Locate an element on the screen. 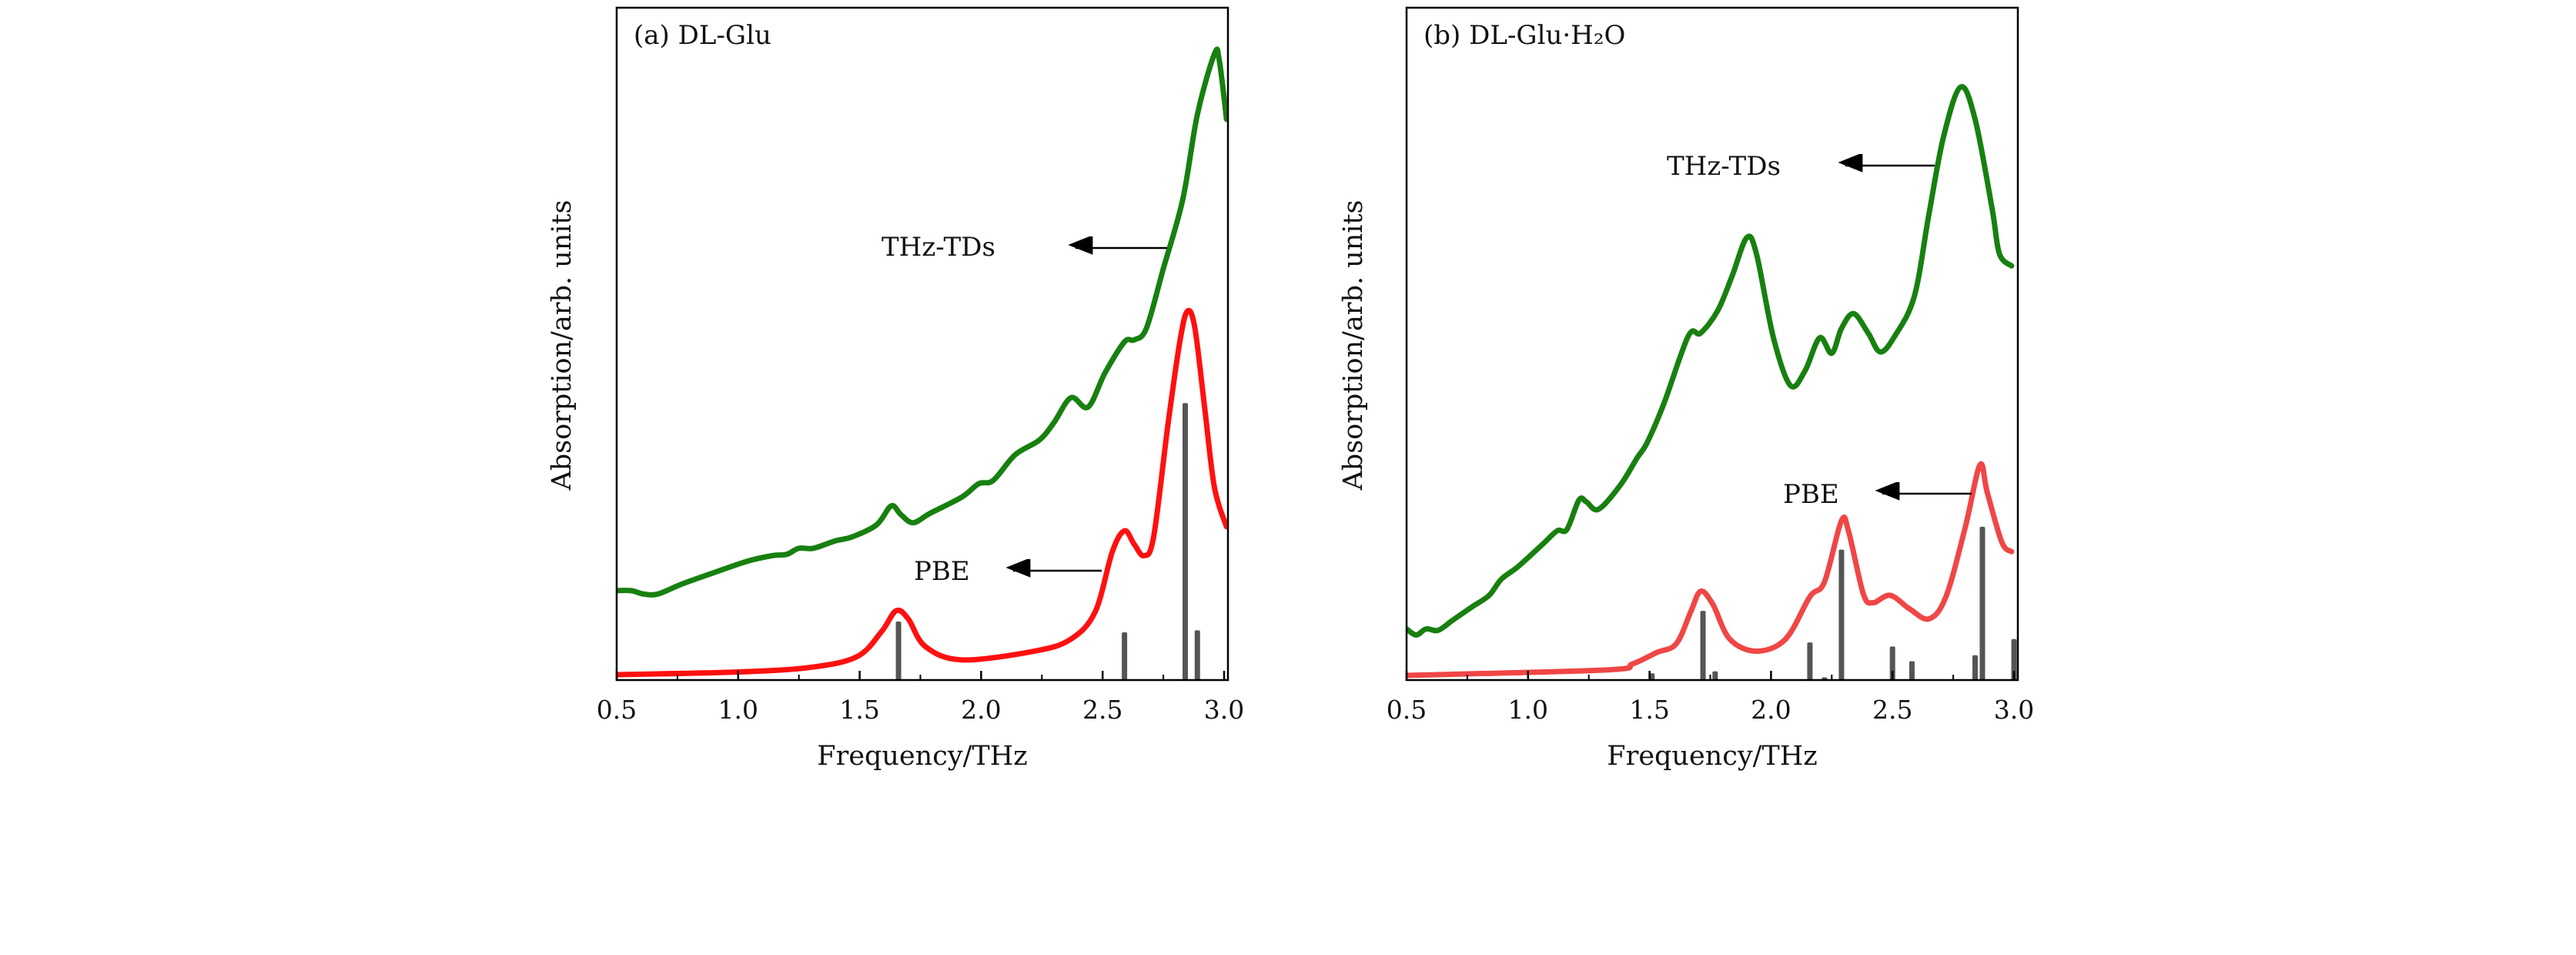 This screenshot has width=2576, height=955. panel-title: (a) DL-Glu is located at coordinates (703, 35).